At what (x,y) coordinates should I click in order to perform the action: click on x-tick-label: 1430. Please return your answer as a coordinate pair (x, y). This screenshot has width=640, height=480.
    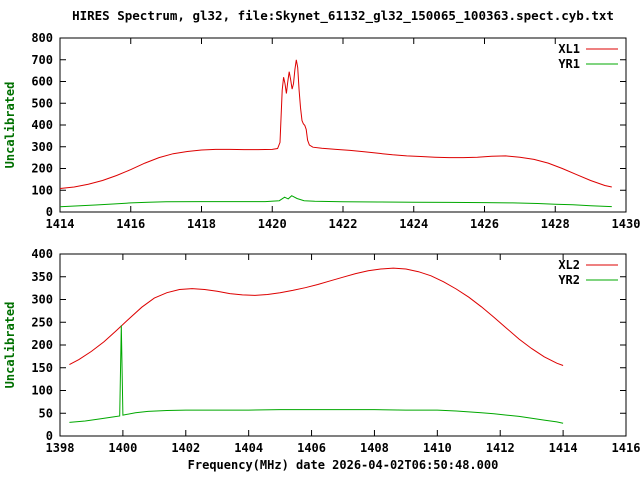
    Looking at the image, I should click on (626, 224).